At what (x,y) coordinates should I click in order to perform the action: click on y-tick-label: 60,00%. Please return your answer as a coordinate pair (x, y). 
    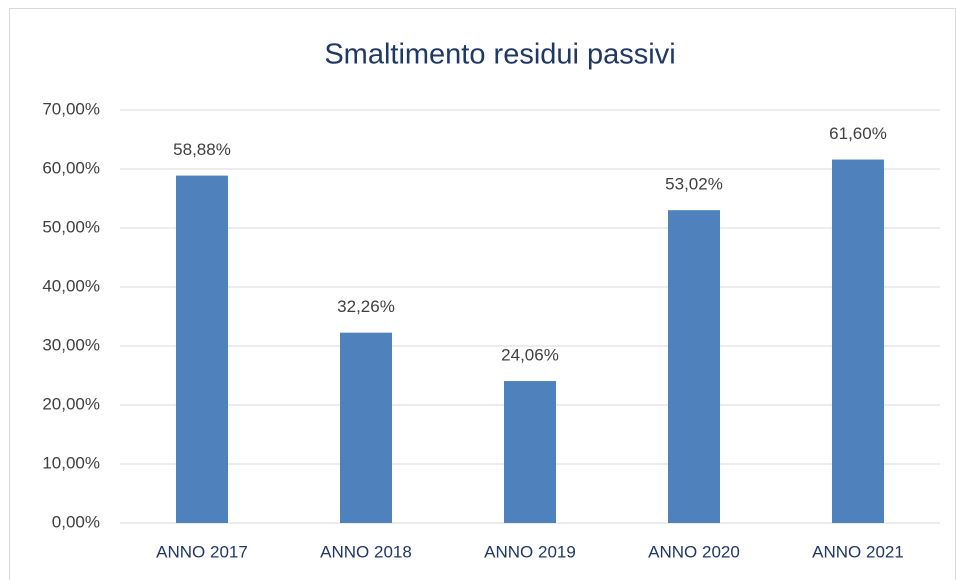
    Looking at the image, I should click on (71, 167).